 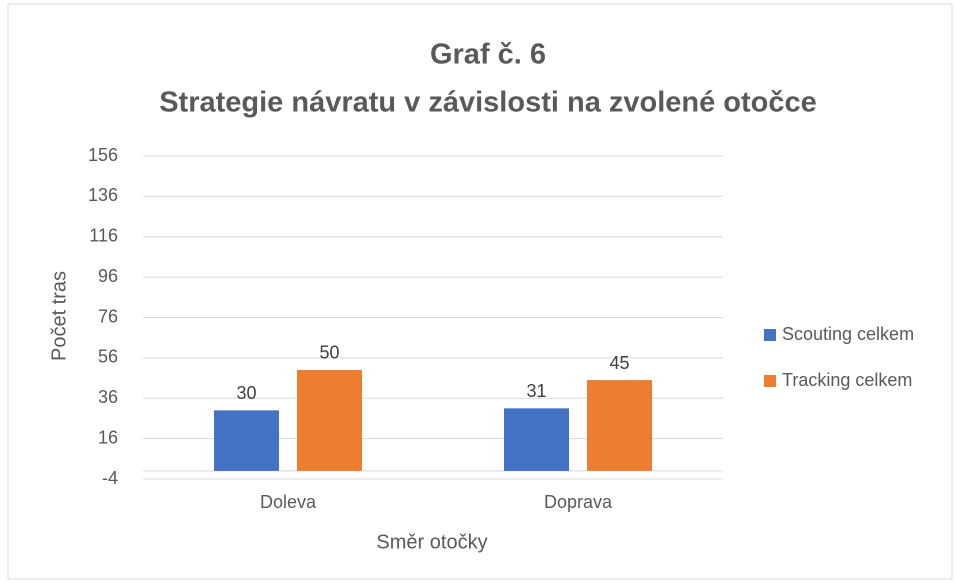 I want to click on y-tick-label: 36, so click(x=108, y=397).